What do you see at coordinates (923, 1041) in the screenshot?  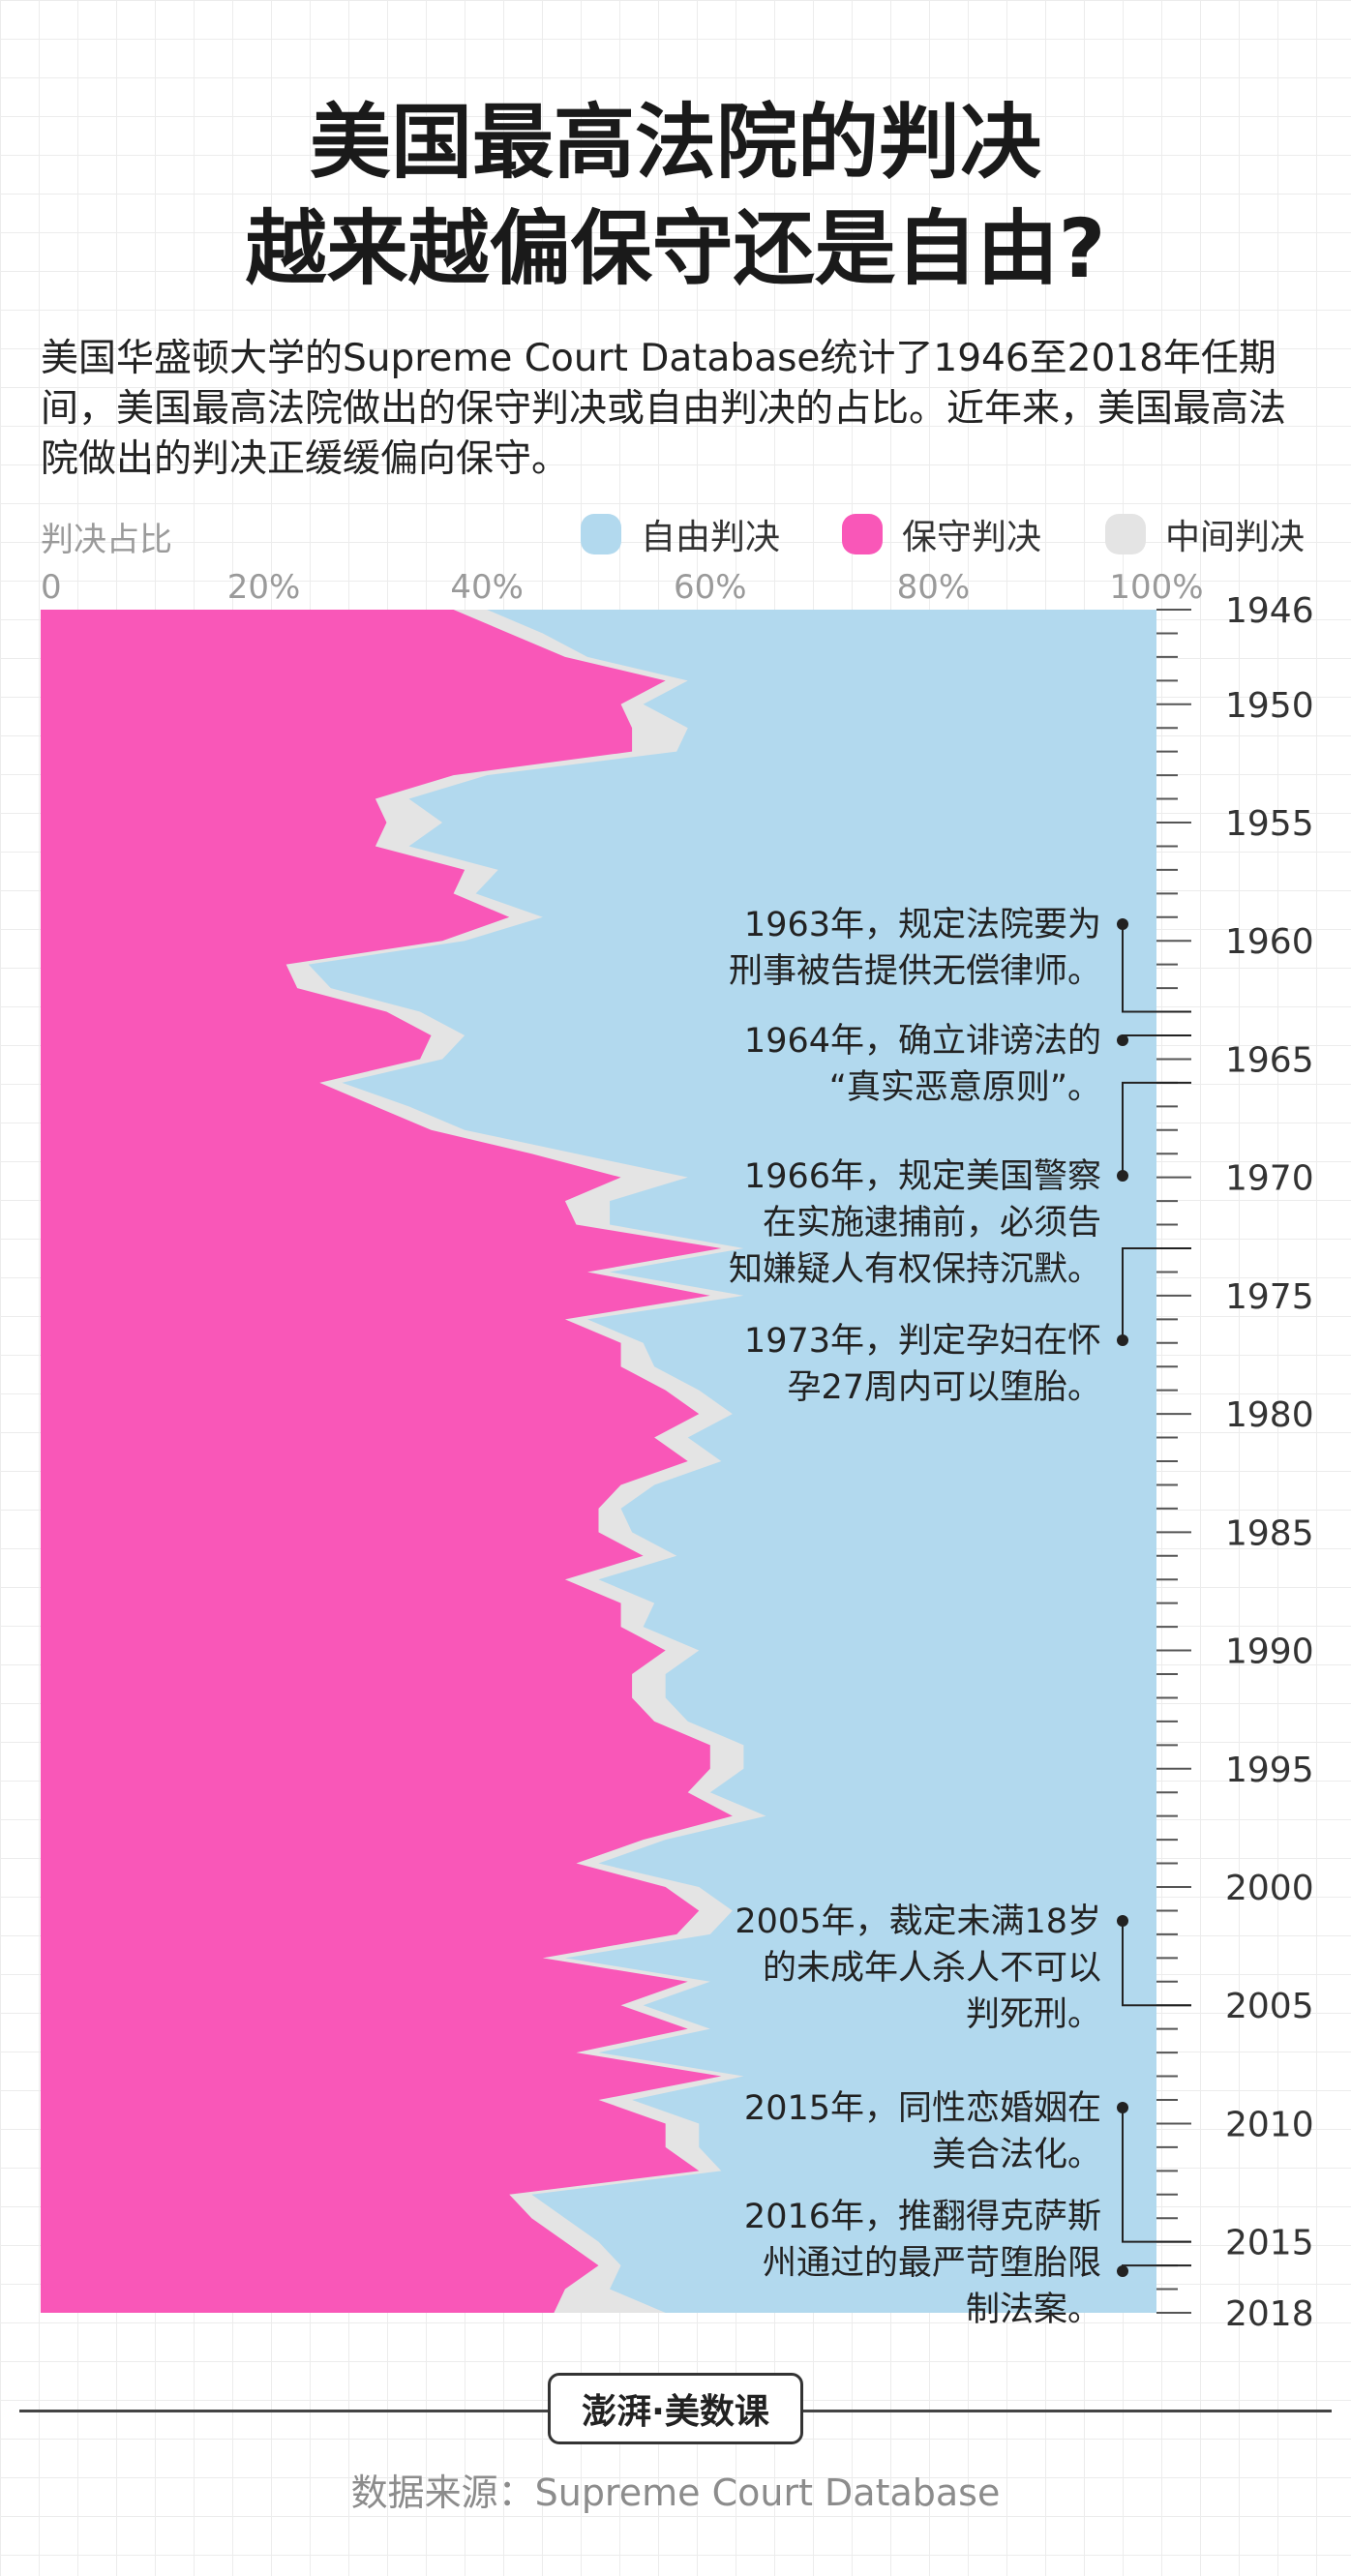 I see `annotation-text: 1964年，确立诽谤法的` at bounding box center [923, 1041].